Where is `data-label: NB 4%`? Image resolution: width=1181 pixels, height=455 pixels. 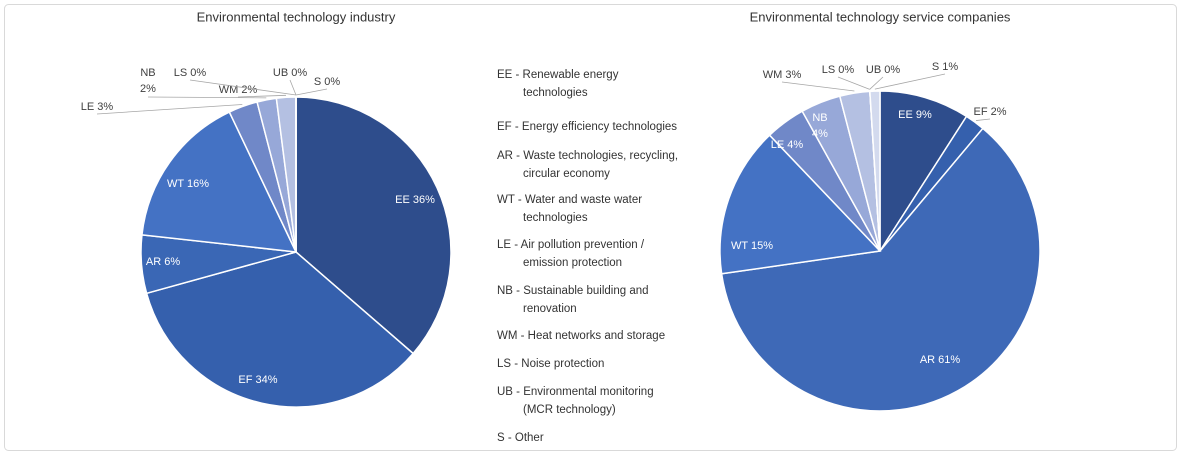
data-label: NB 4% is located at coordinates (820, 126).